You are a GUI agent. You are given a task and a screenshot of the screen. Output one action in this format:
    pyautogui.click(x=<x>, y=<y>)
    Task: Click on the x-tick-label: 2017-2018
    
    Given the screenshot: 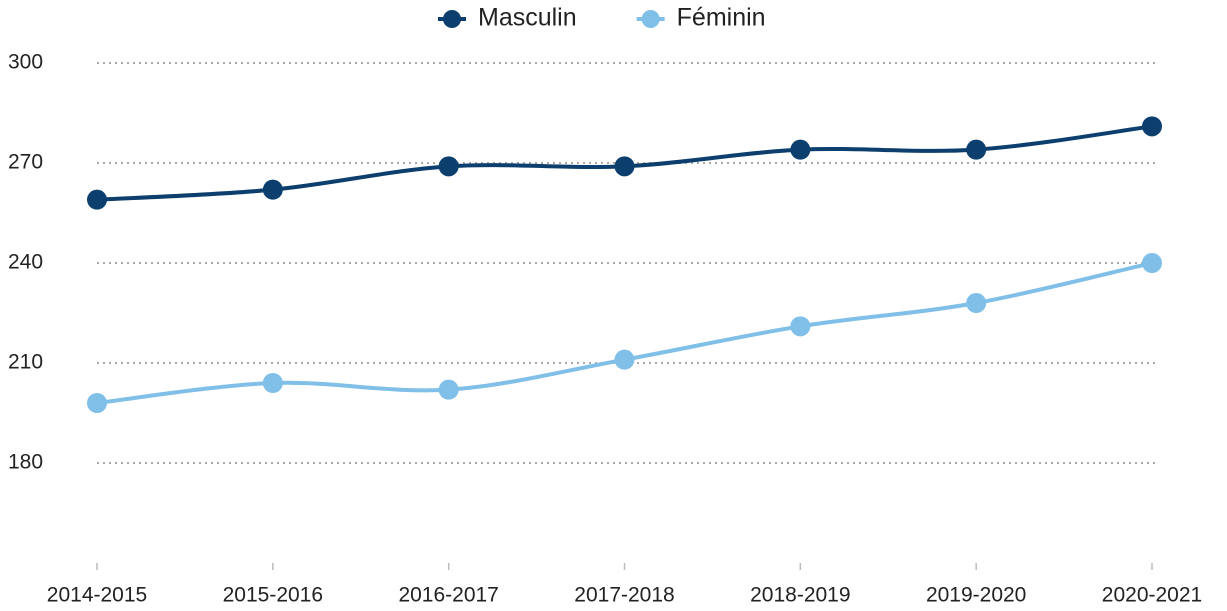 What is the action you would take?
    pyautogui.click(x=624, y=595)
    